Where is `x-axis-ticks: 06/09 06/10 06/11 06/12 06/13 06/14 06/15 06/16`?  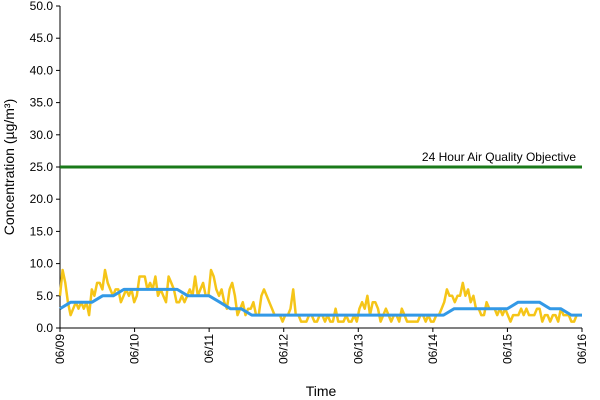
x-axis-ticks: 06/09 06/10 06/11 06/12 06/13 06/14 06/15 06/16 is located at coordinates (321, 346).